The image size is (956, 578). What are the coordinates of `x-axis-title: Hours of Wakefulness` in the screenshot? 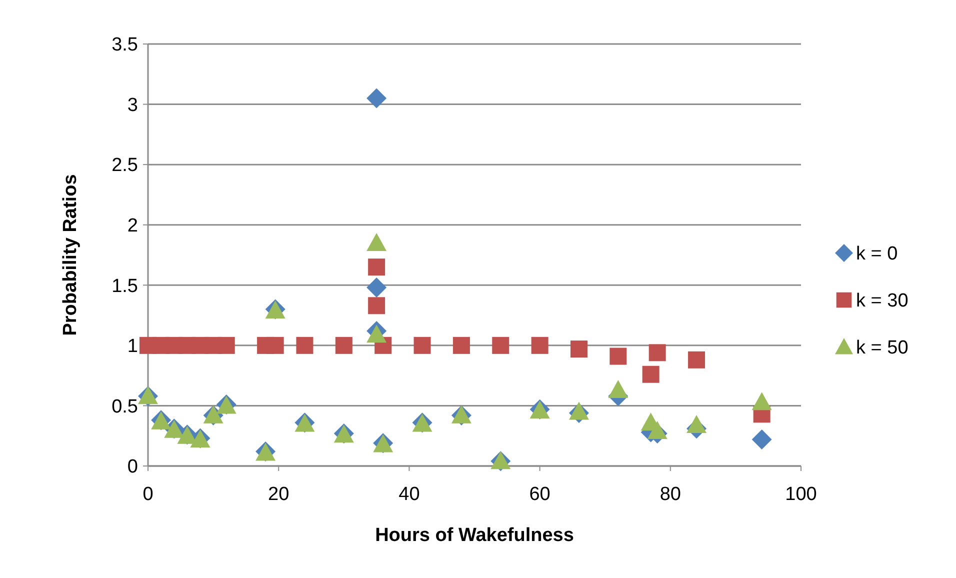 It's located at (474, 535).